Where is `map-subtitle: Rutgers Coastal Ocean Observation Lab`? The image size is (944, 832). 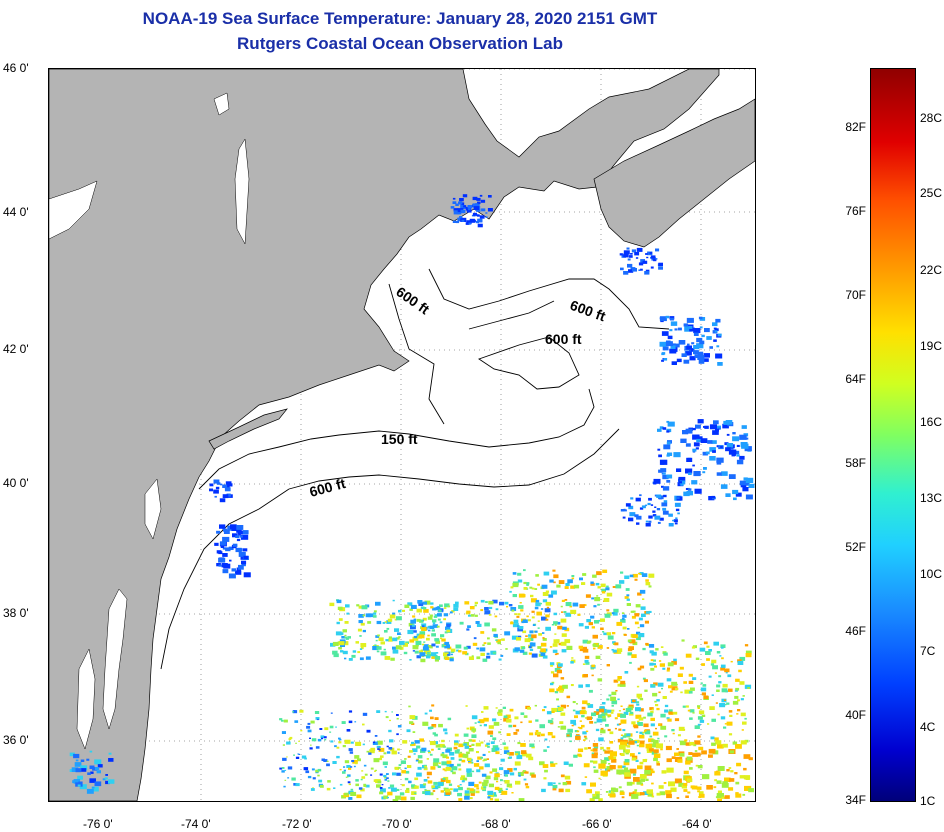 map-subtitle: Rutgers Coastal Ocean Observation Lab is located at coordinates (400, 43).